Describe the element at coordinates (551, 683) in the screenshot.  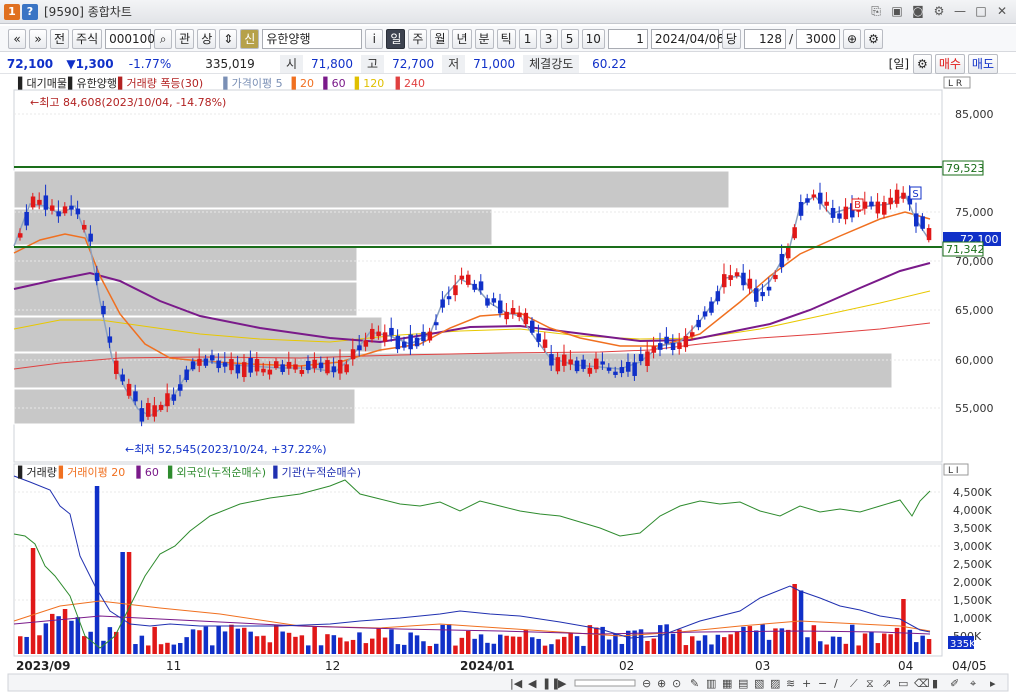
I see `pause-icon: ❚❚` at that location.